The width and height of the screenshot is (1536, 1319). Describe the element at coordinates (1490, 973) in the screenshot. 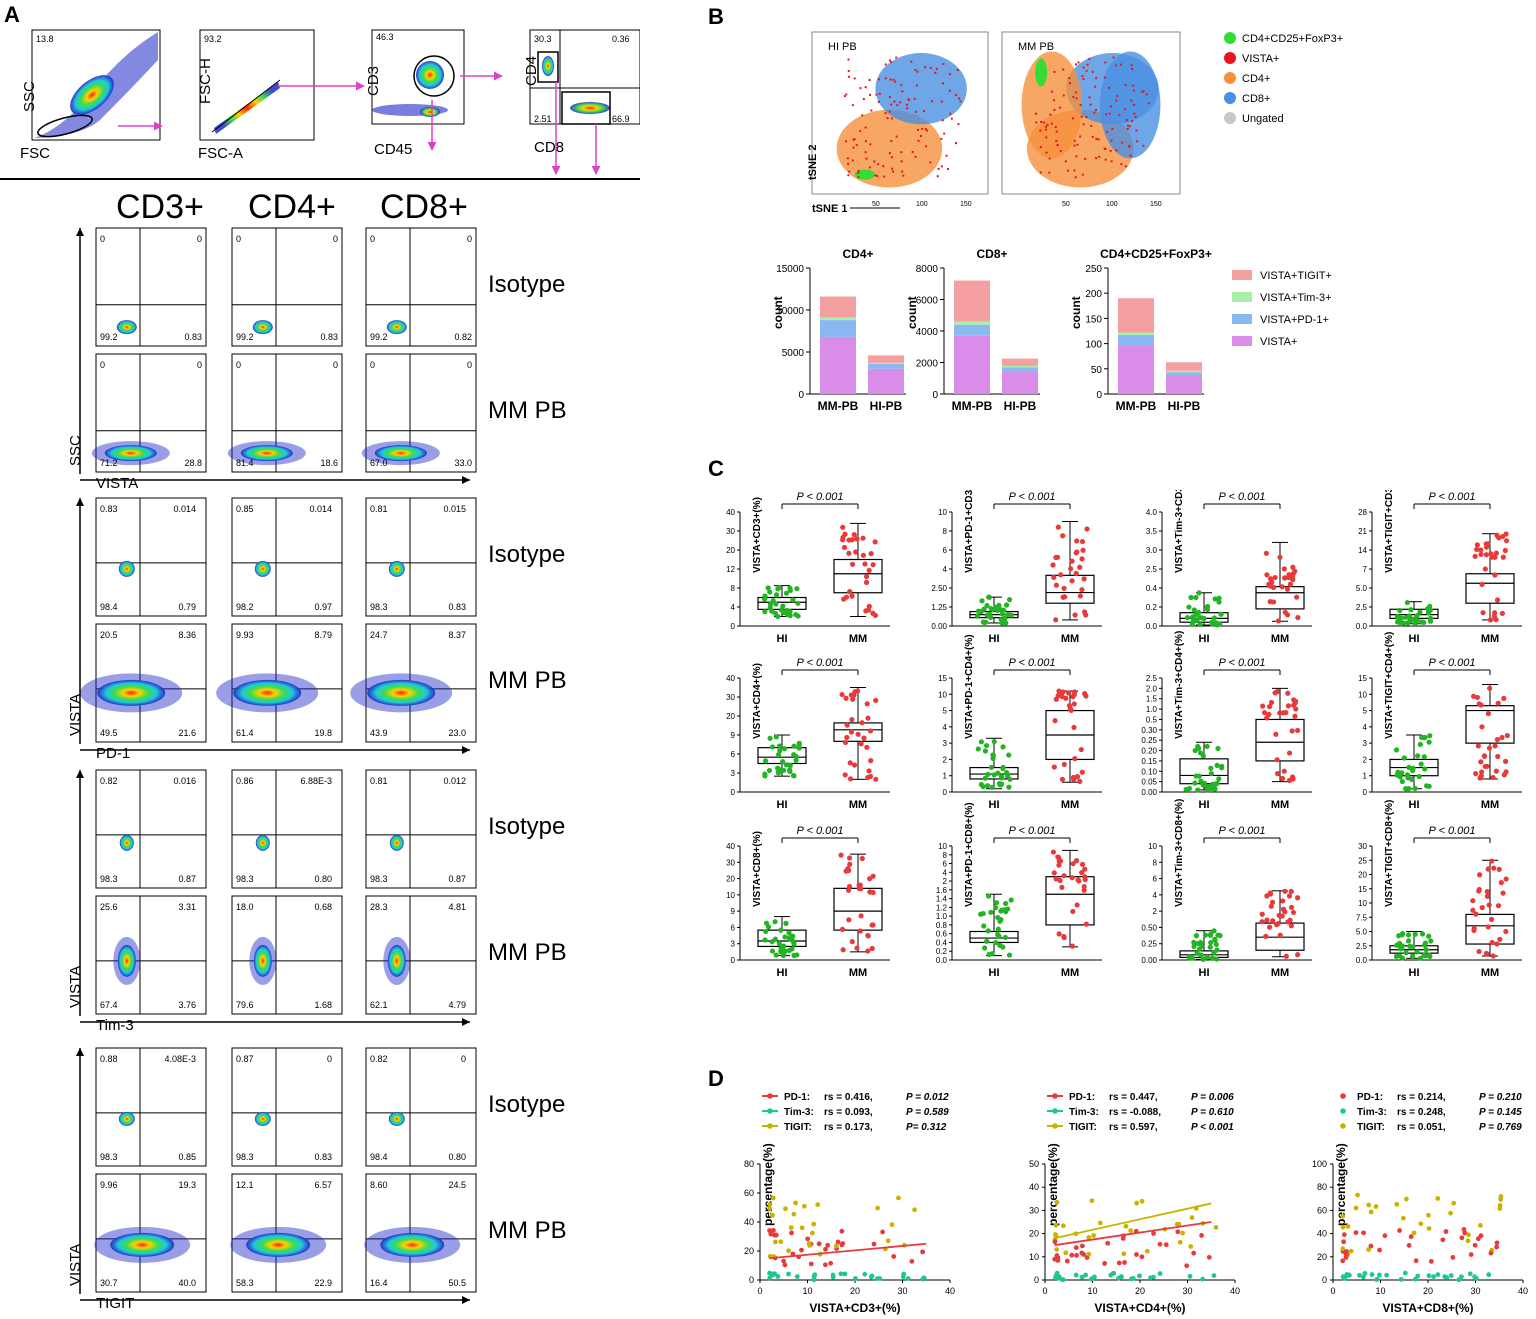

I see `group-label: MM` at that location.